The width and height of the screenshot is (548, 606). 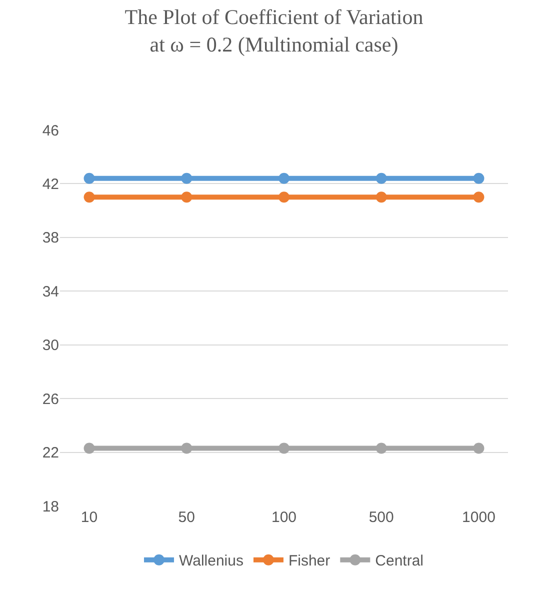 What do you see at coordinates (274, 31) in the screenshot?
I see `chart-title: The Plot of Coefficient of Variation at ω = 0.2 (Multinomial case)` at bounding box center [274, 31].